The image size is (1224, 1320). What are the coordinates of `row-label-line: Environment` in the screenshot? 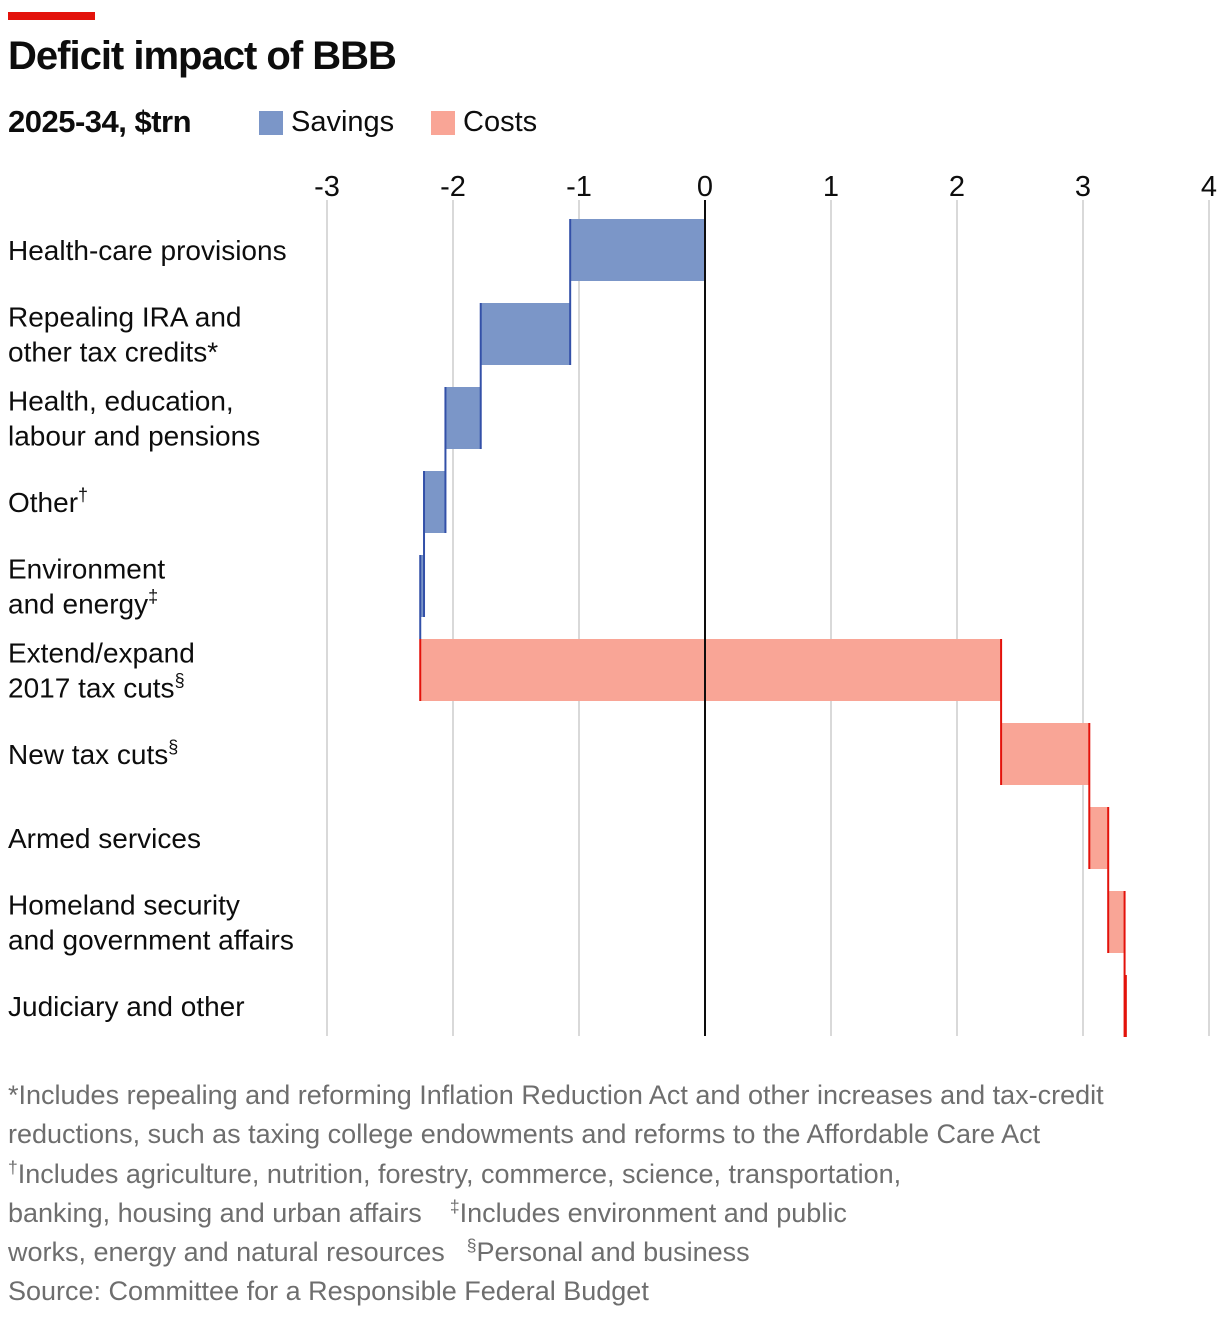 It's located at (86, 569).